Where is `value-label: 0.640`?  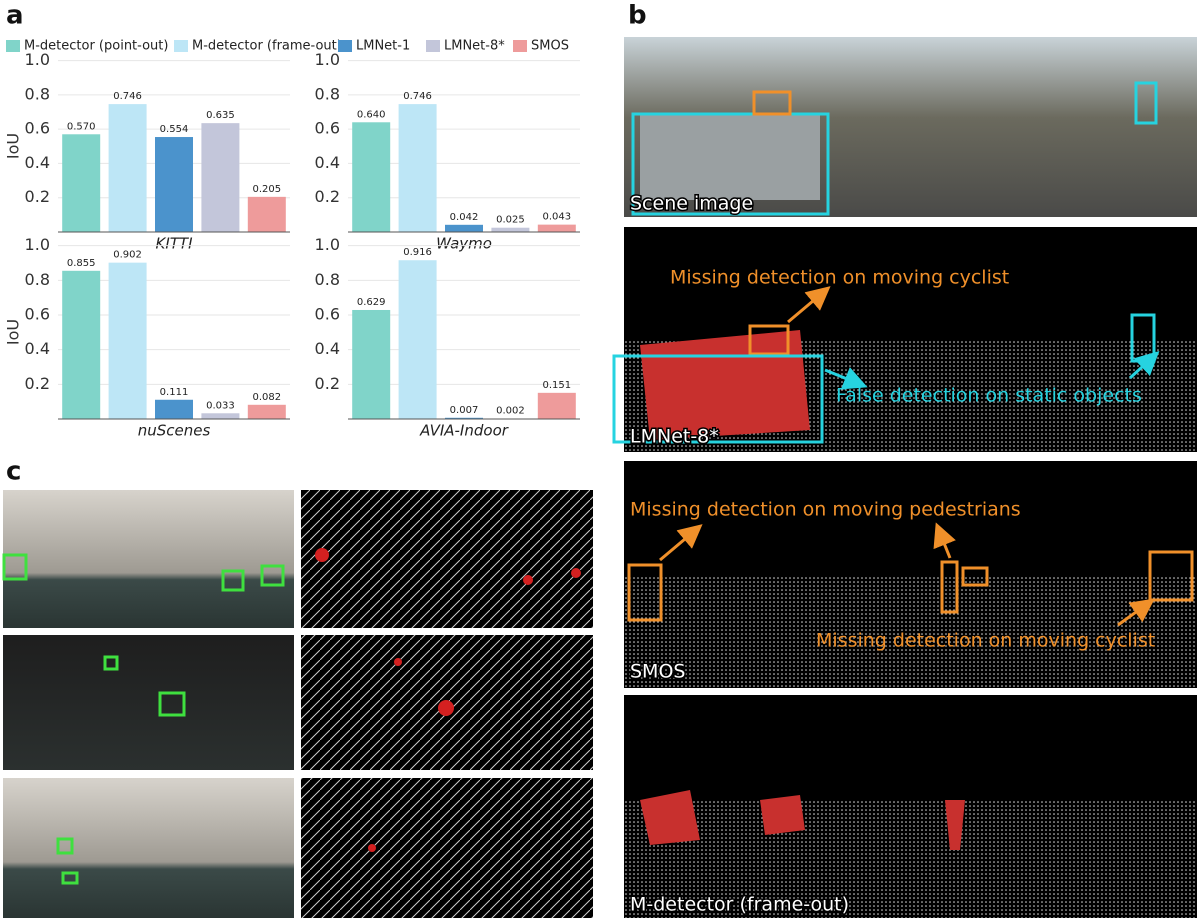
value-label: 0.640 is located at coordinates (371, 114).